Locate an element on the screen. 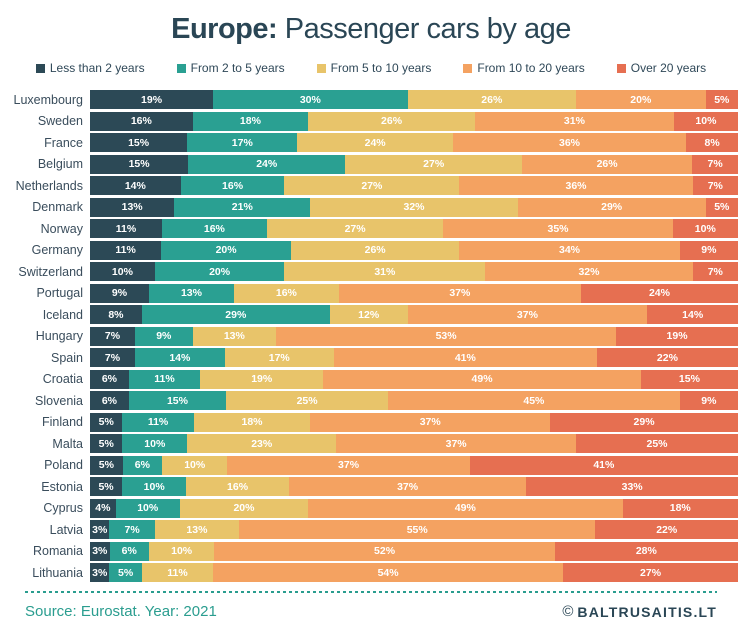 The height and width of the screenshot is (632, 742). bar-segment: 7% is located at coordinates (715, 271).